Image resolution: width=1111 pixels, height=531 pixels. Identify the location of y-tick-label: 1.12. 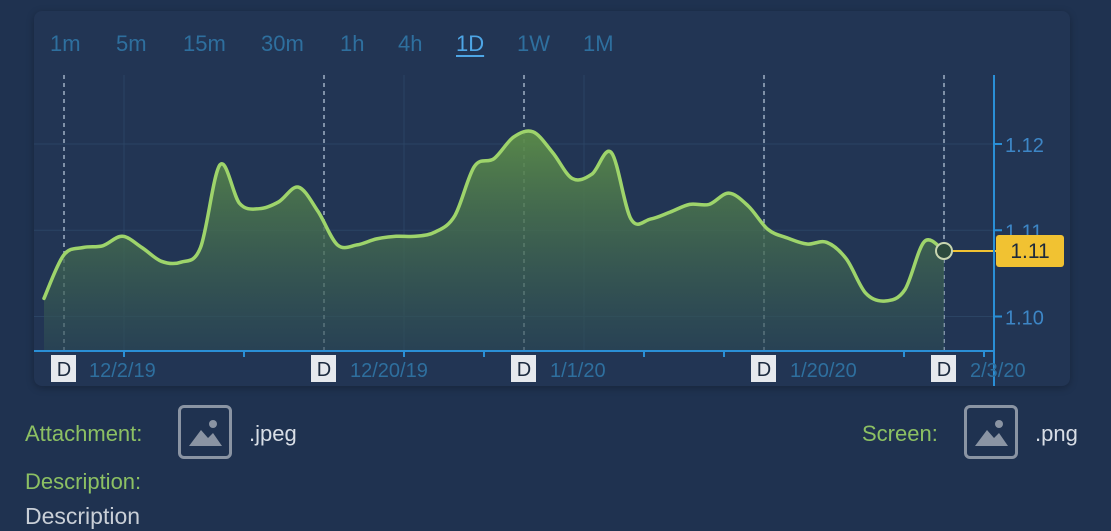
(1024, 146).